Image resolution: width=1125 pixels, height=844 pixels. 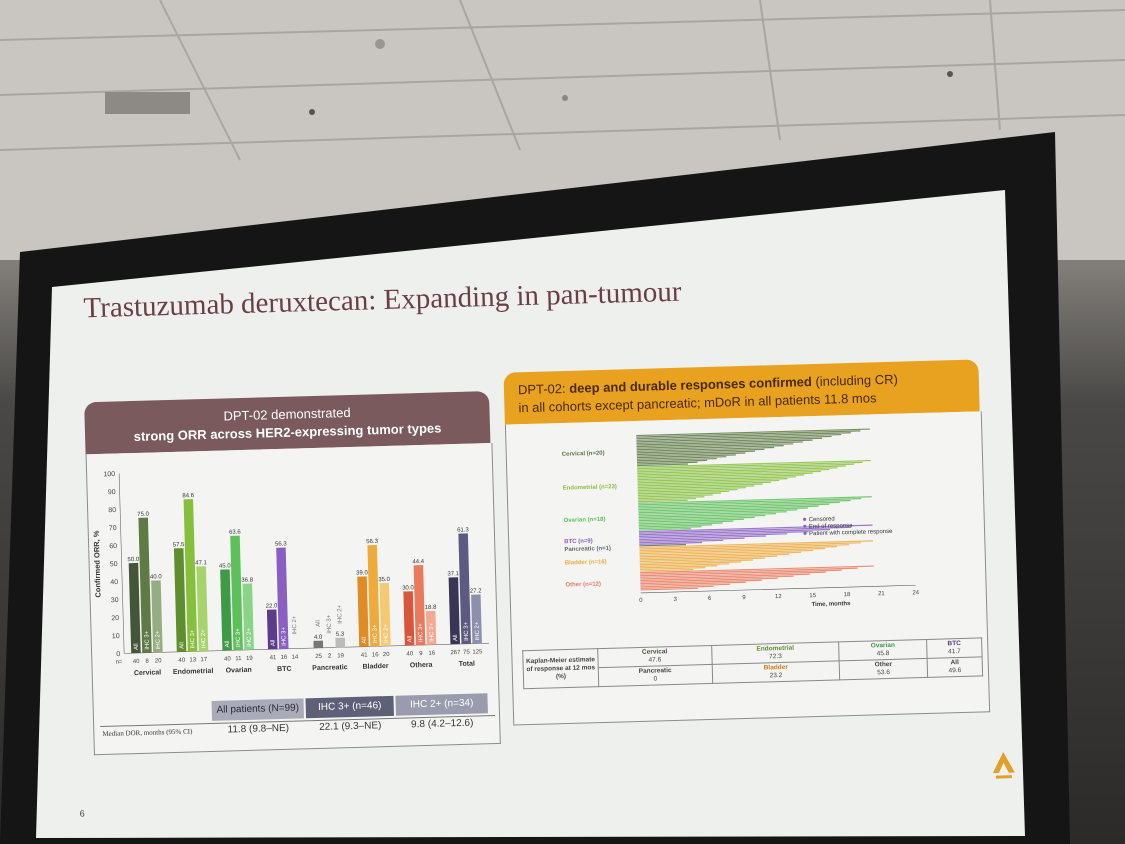 I want to click on n-count: 2, so click(x=330, y=657).